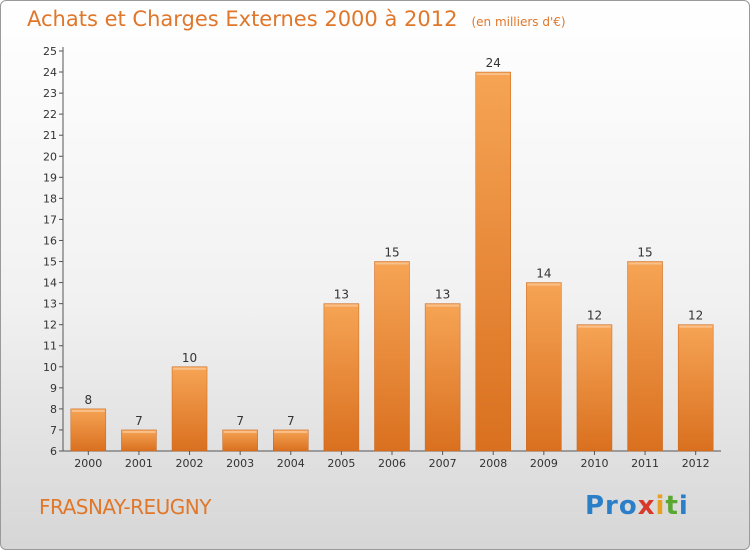 The image size is (750, 550). What do you see at coordinates (50, 219) in the screenshot?
I see `y-tick-label: 17` at bounding box center [50, 219].